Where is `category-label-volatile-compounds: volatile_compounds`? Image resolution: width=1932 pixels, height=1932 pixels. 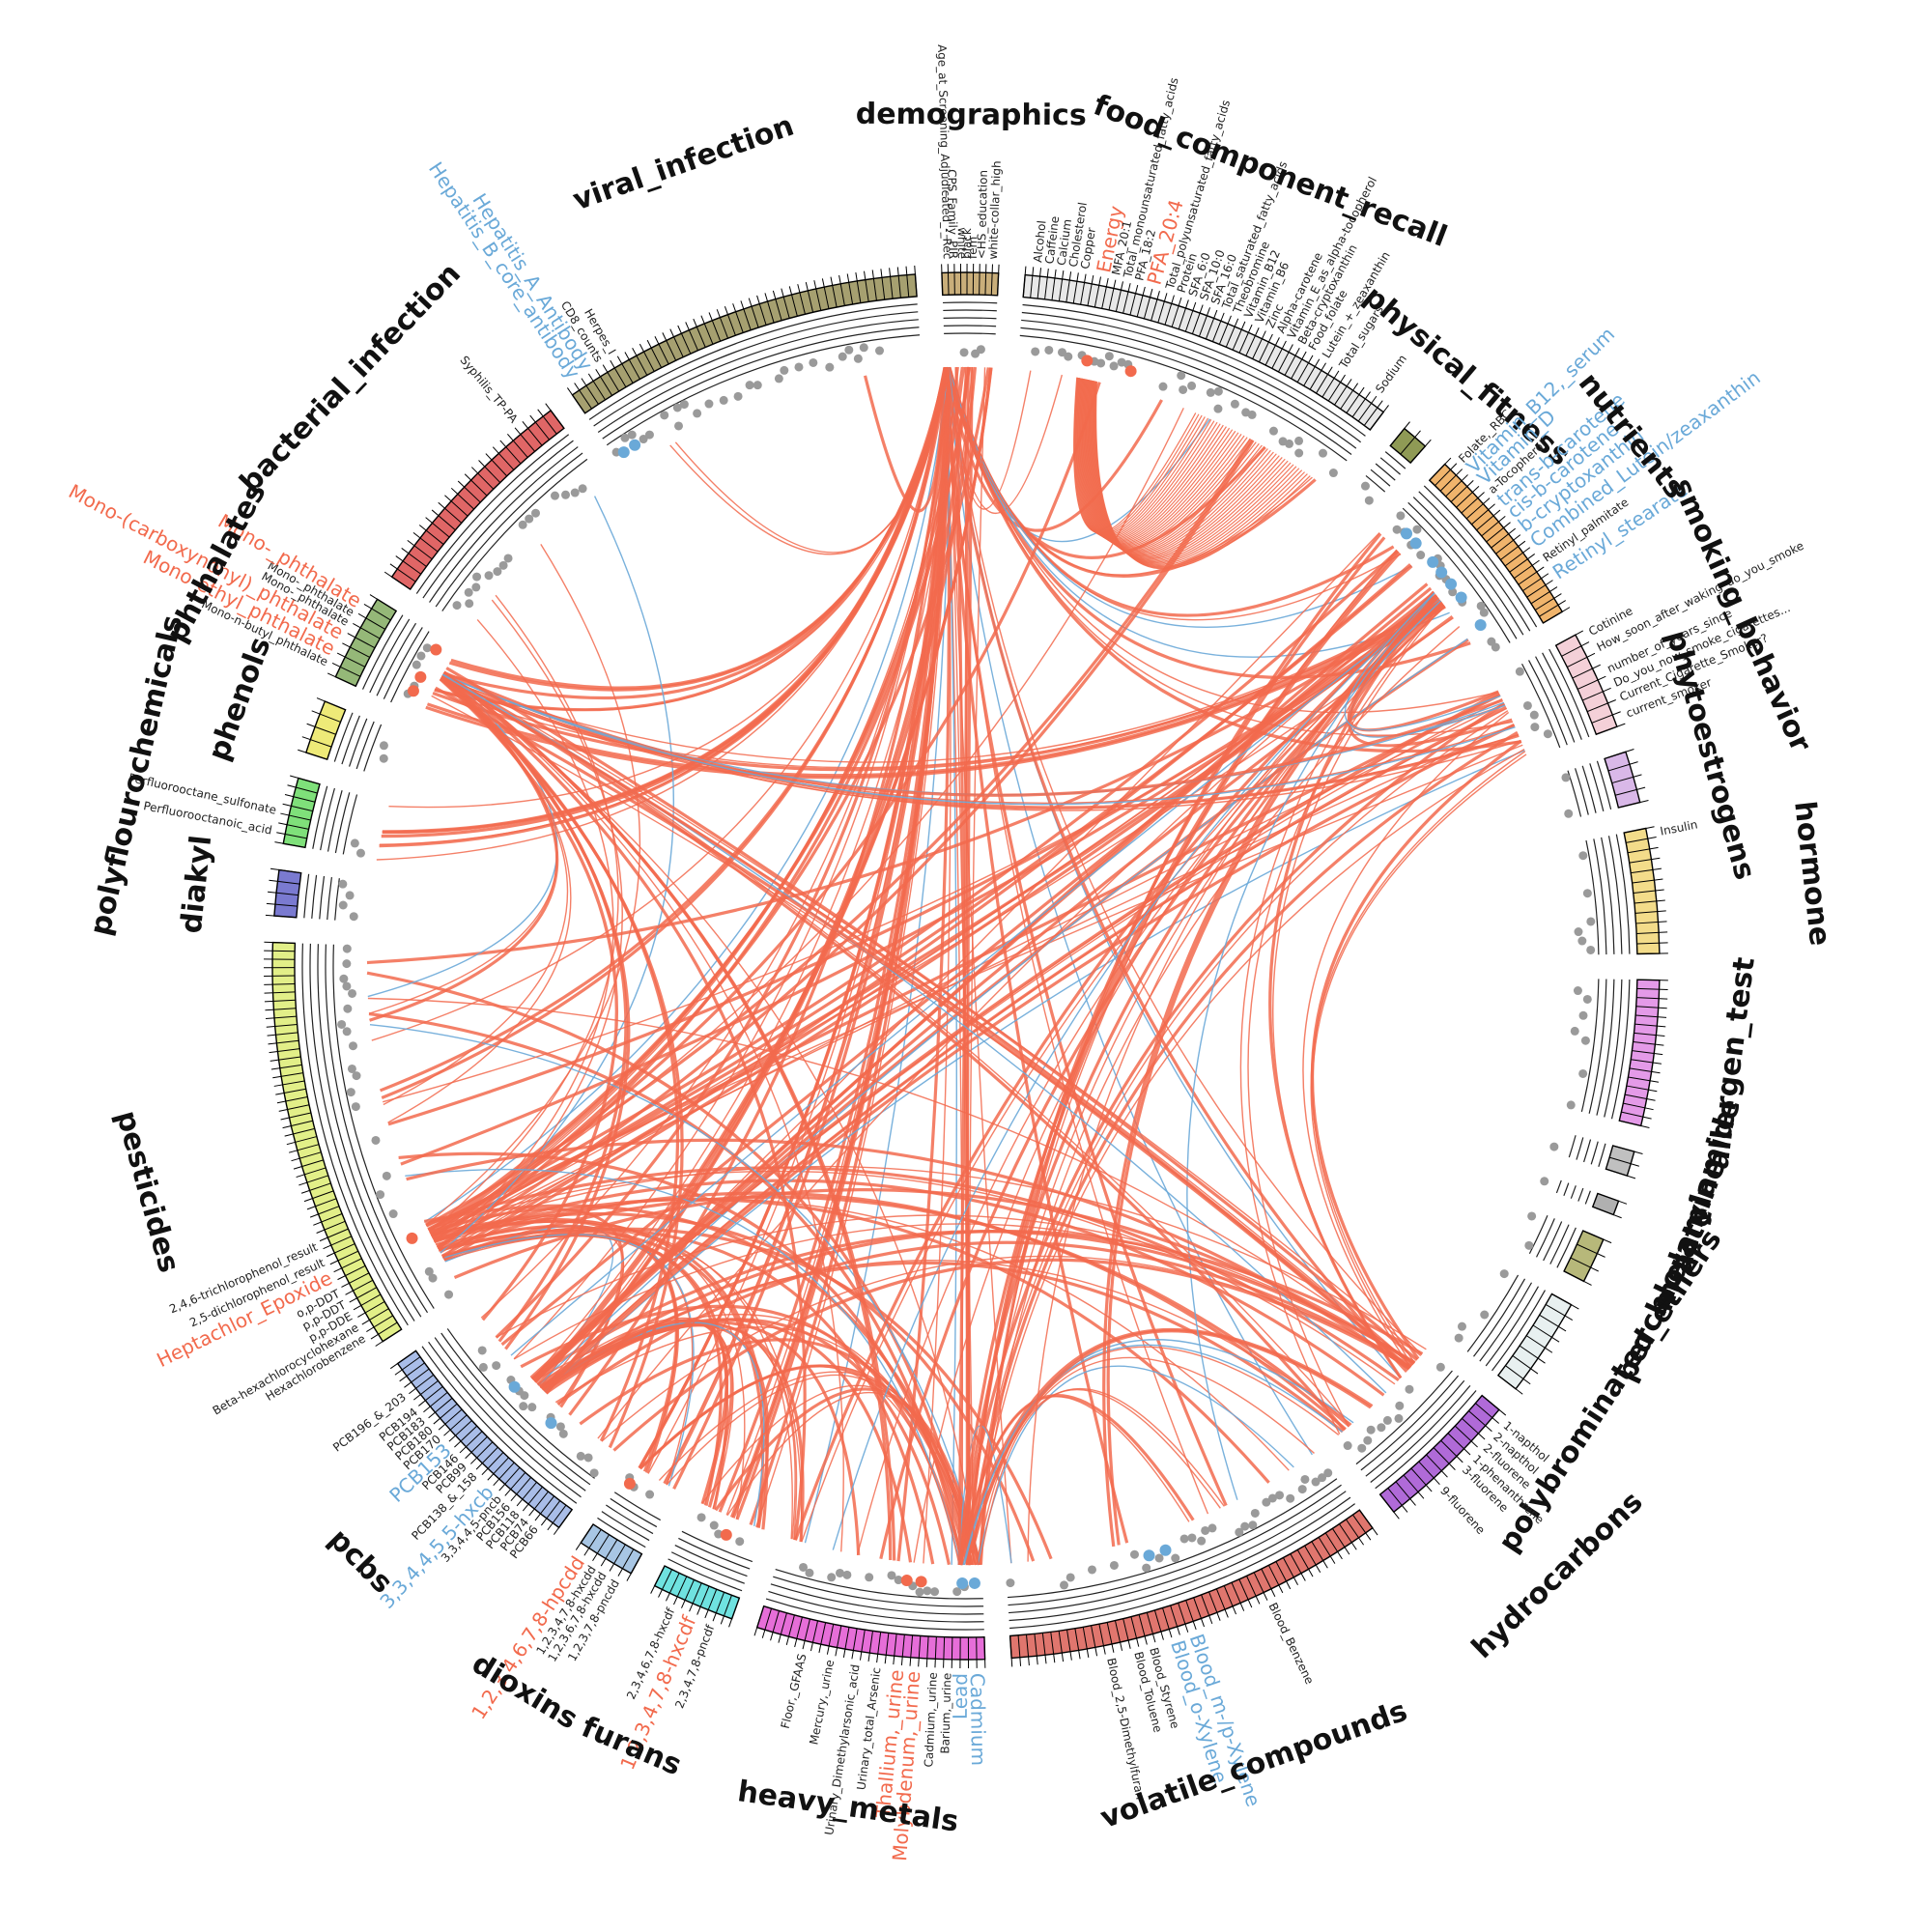
category-label-volatile-compounds: volatile_compounds is located at coordinates (1254, 1764).